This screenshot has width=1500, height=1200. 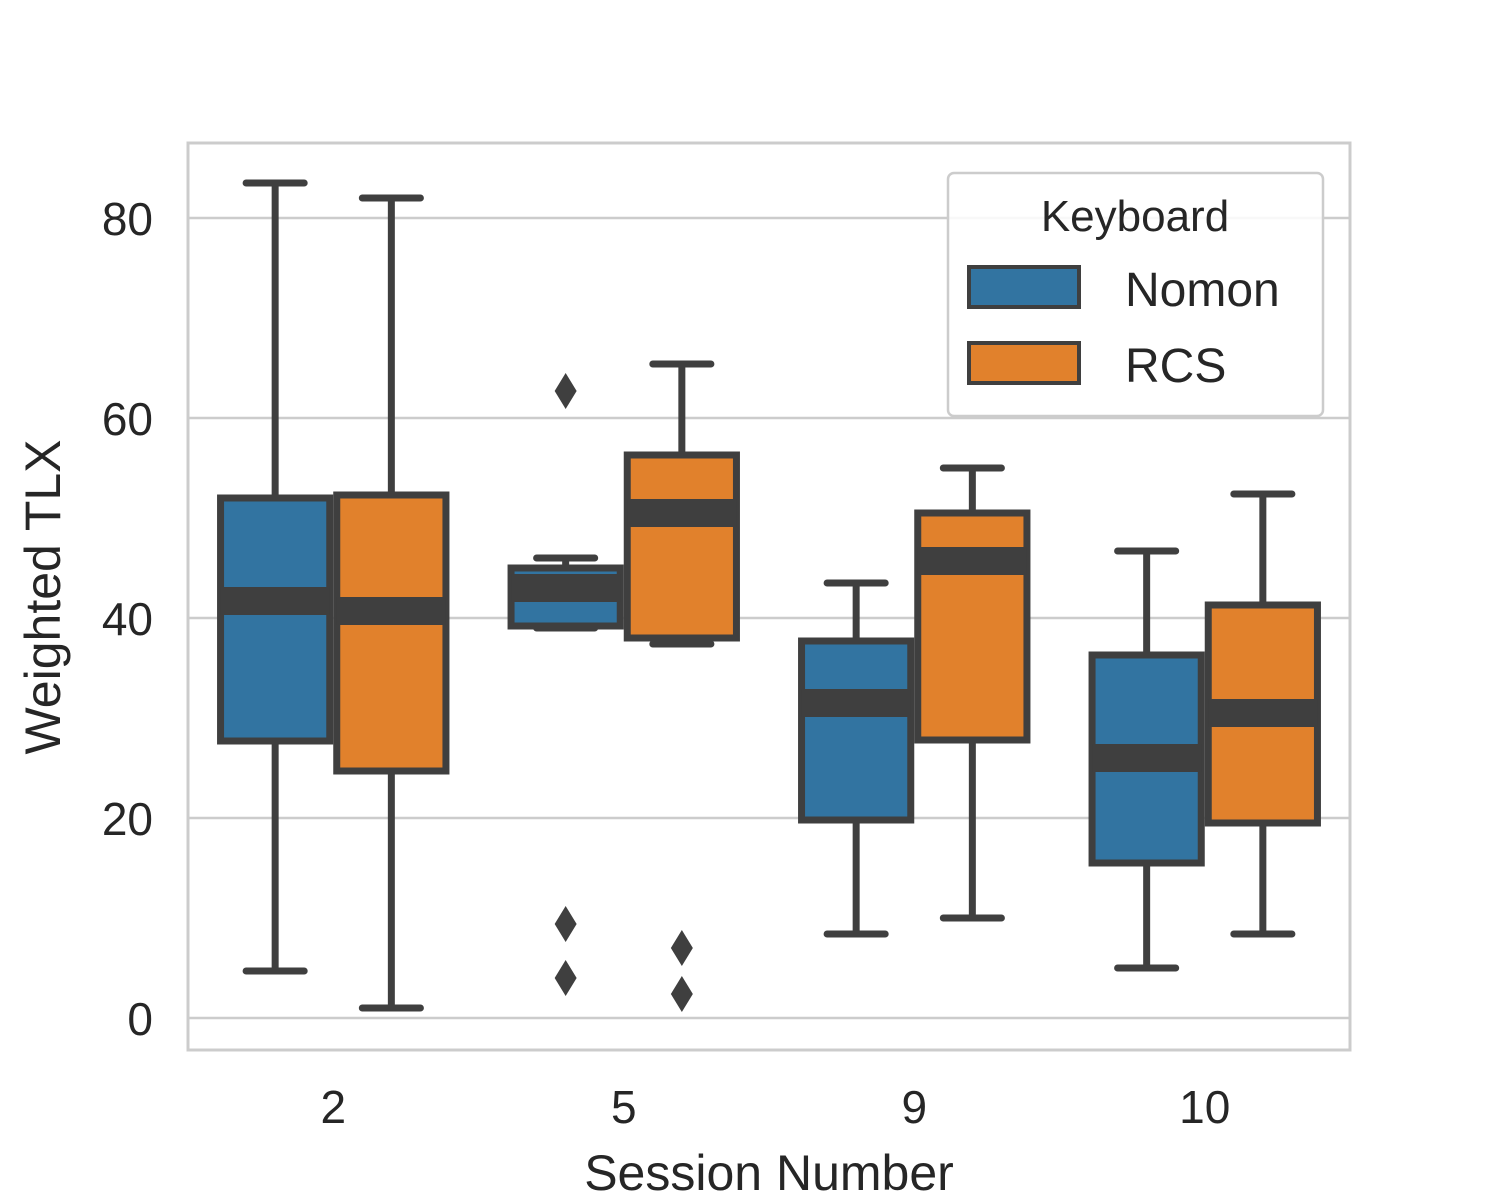 I want to click on x-tick-label-9: 9, so click(x=914, y=1107).